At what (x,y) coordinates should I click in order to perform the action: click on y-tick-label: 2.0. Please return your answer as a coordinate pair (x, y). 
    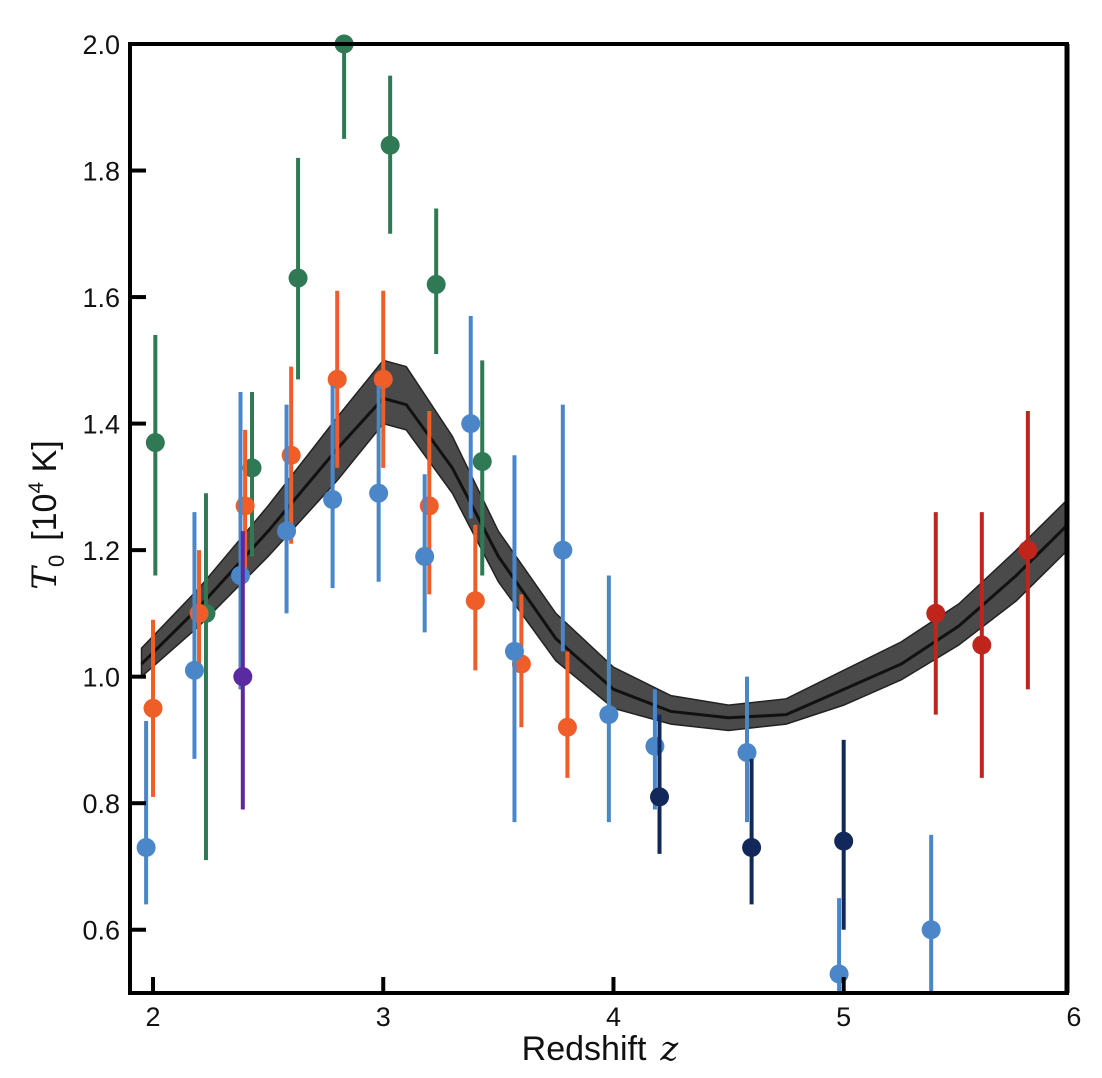
    Looking at the image, I should click on (101, 45).